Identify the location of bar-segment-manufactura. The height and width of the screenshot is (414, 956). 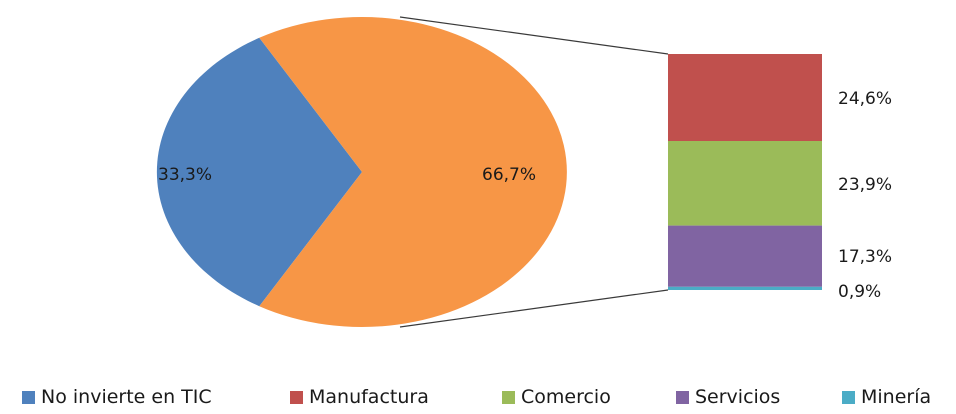
(745, 97).